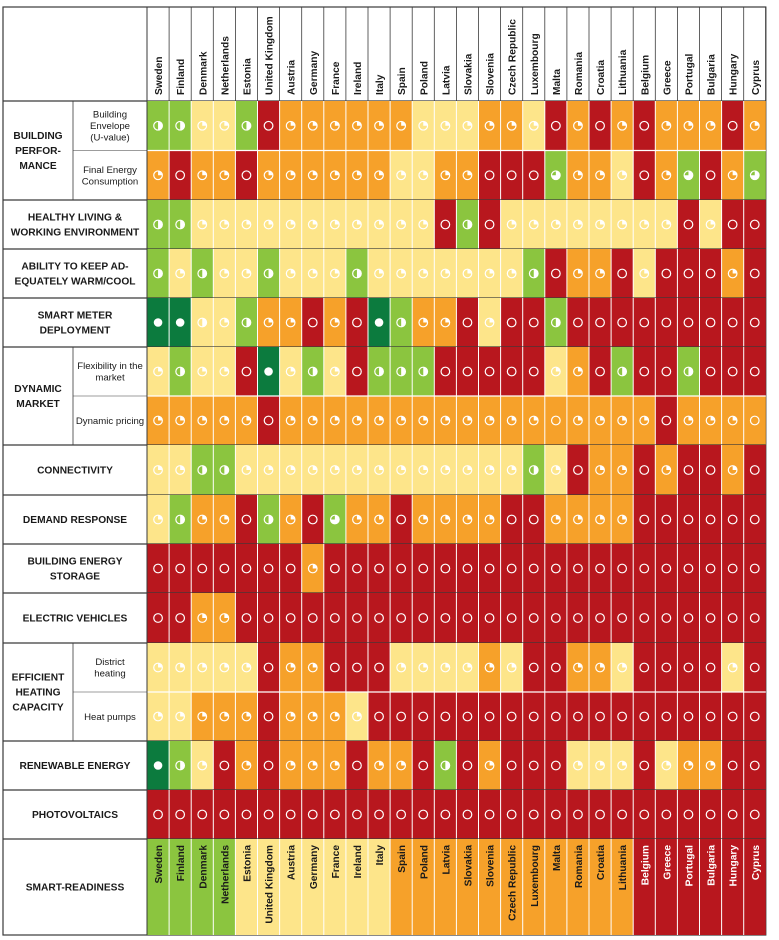 This screenshot has height=940, width=779. I want to click on cell-germany, so click(312, 519).